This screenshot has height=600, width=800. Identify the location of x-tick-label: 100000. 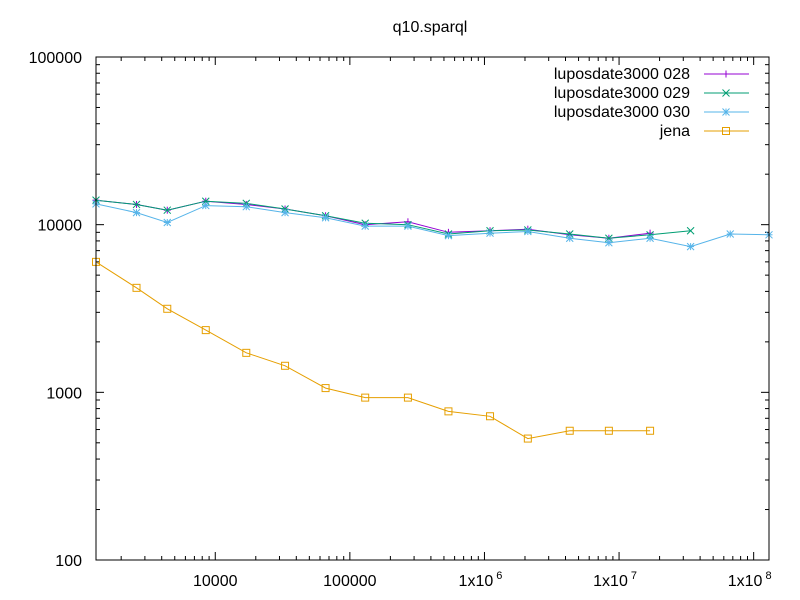
(349, 581).